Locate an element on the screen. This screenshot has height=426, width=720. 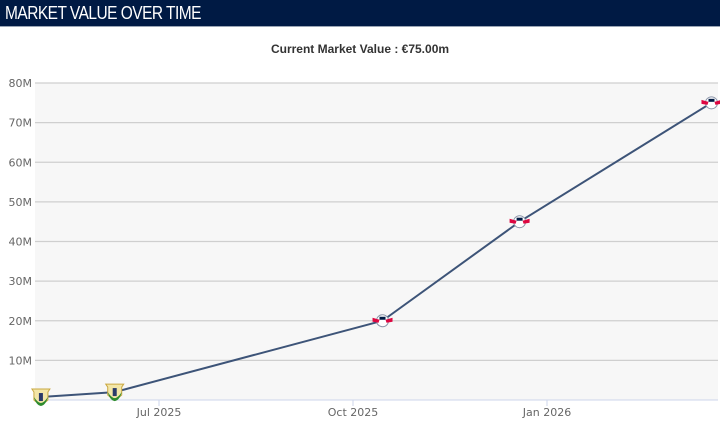
current-market-value: Current Market Value : €75.00m is located at coordinates (360, 49).